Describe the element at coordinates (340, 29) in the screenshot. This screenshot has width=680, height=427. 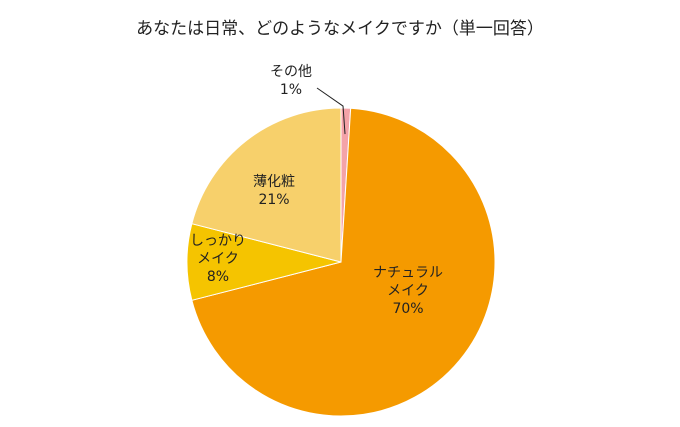
I see `chart-title: あなたは日常、どのようなメイクですか（単一回答）` at that location.